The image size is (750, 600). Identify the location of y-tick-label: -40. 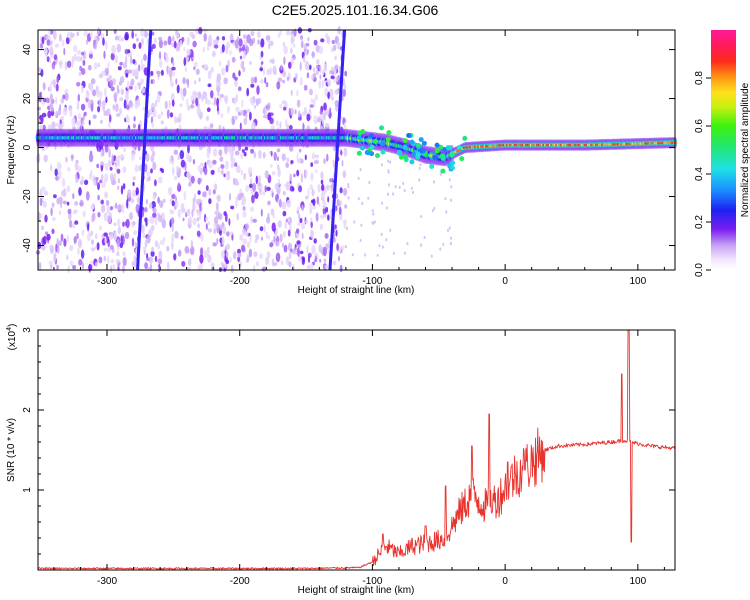
(27, 245).